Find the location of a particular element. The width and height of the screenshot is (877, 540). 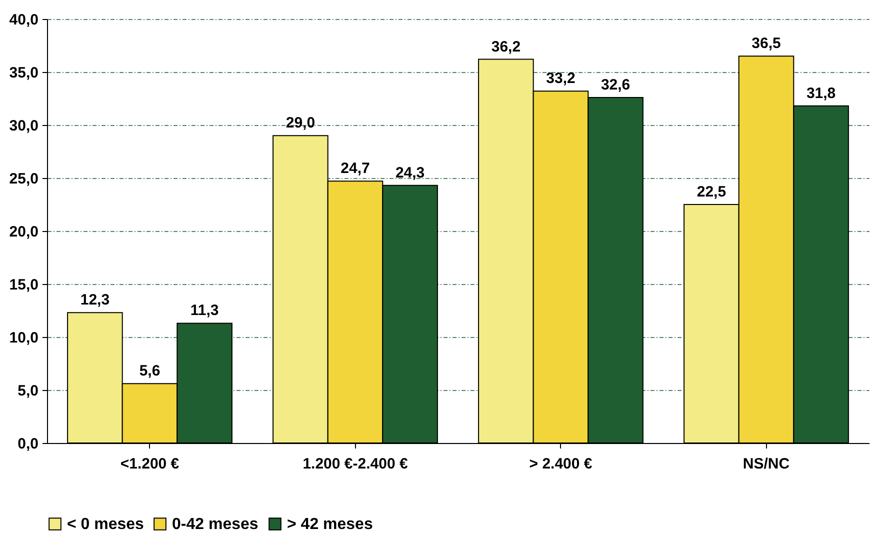

data-label: 5,6 is located at coordinates (149, 371).